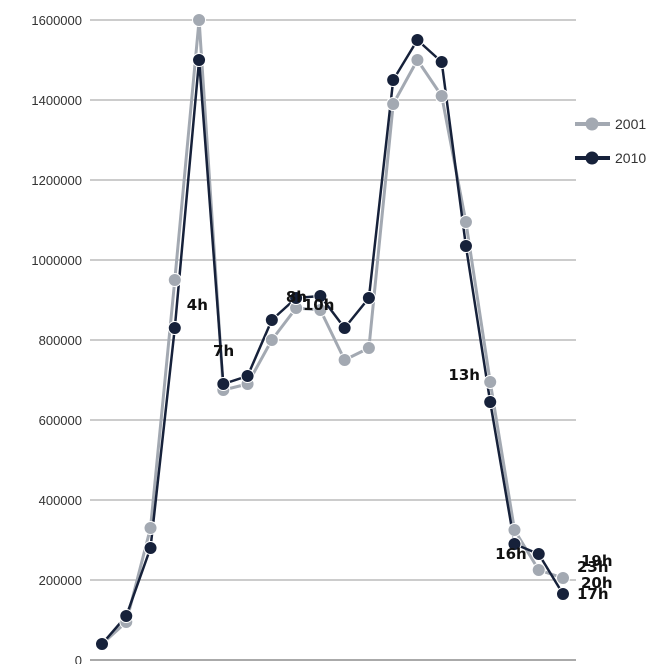 The height and width of the screenshot is (664, 656). Describe the element at coordinates (593, 567) in the screenshot. I see `hour-label: 23h` at that location.